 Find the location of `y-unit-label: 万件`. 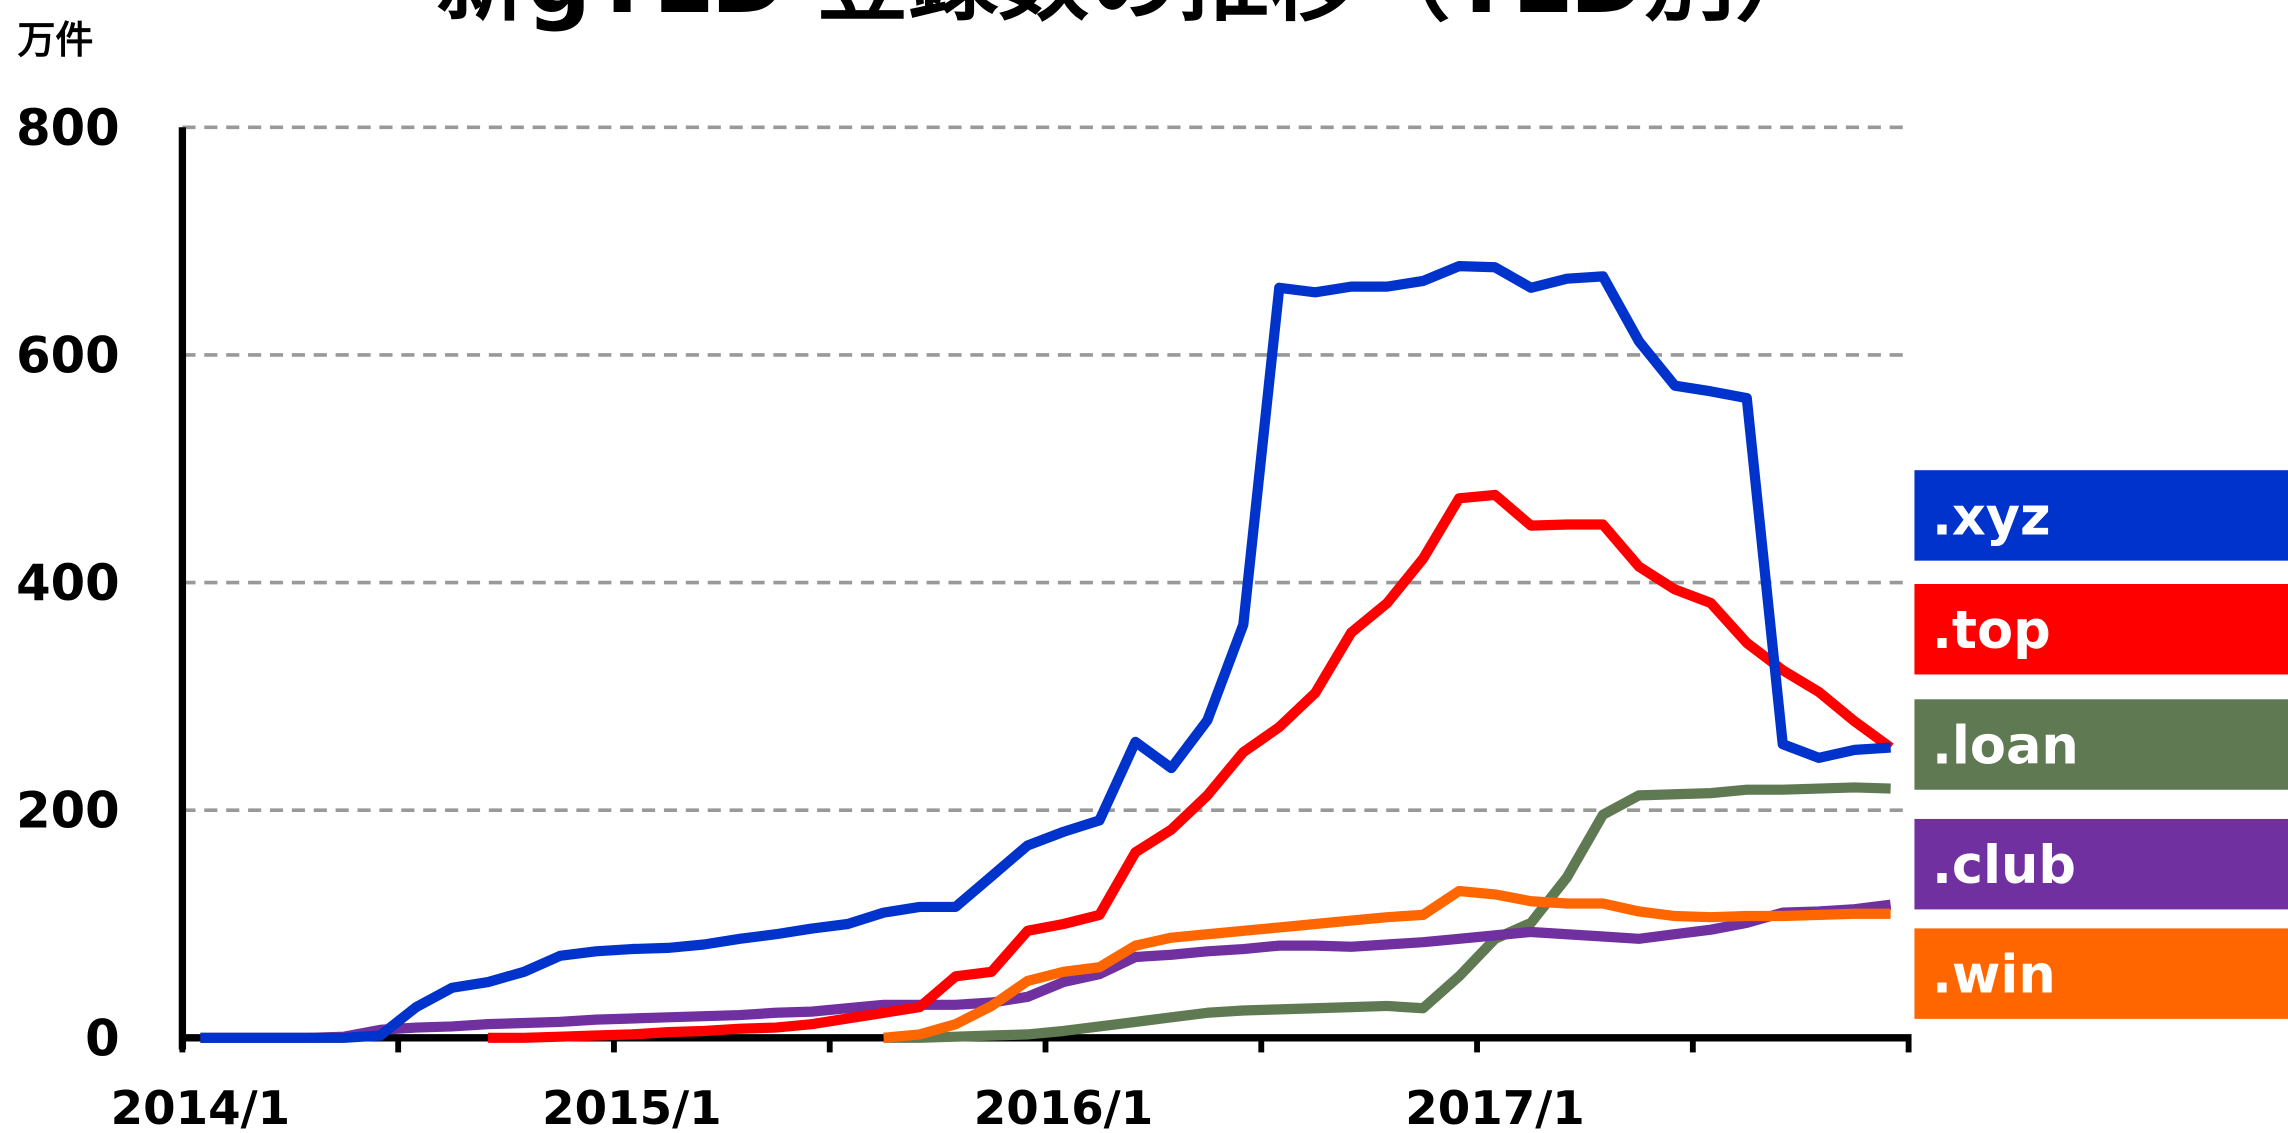

y-unit-label: 万件 is located at coordinates (56, 40).